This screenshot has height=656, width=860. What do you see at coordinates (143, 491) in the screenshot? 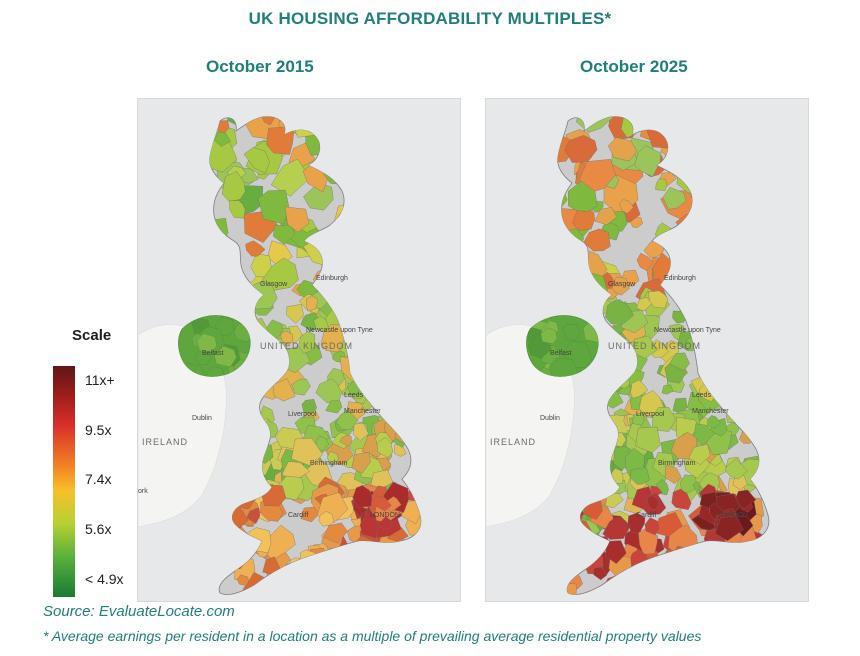
I see `place-cork: ork` at bounding box center [143, 491].